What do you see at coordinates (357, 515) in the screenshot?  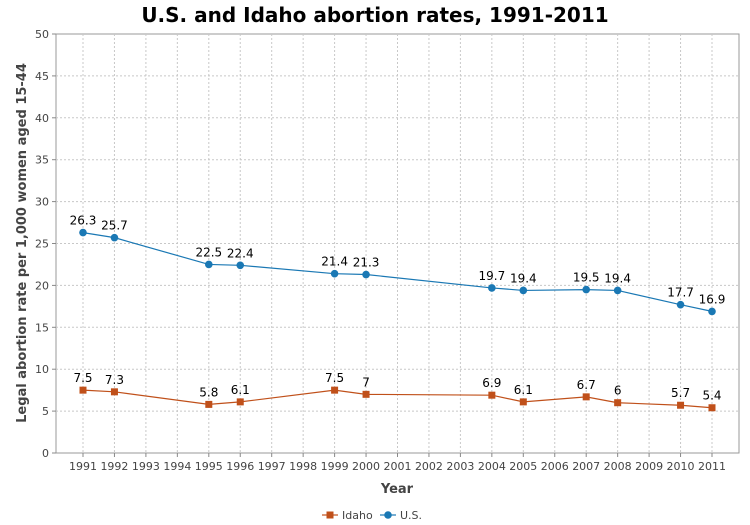 I see `legend-label: Idaho` at bounding box center [357, 515].